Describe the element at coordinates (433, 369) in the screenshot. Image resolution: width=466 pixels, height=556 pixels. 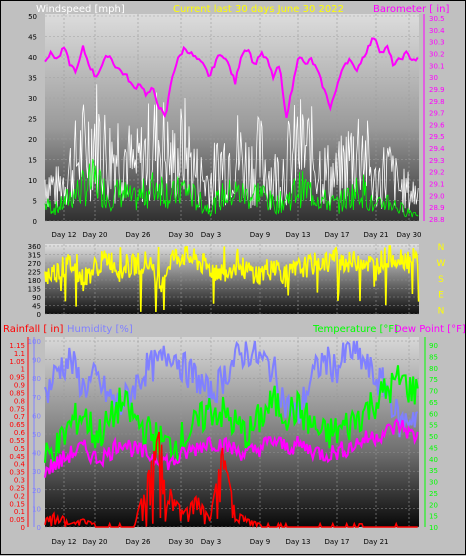
I see `temperature-tick-label: 80` at that location.